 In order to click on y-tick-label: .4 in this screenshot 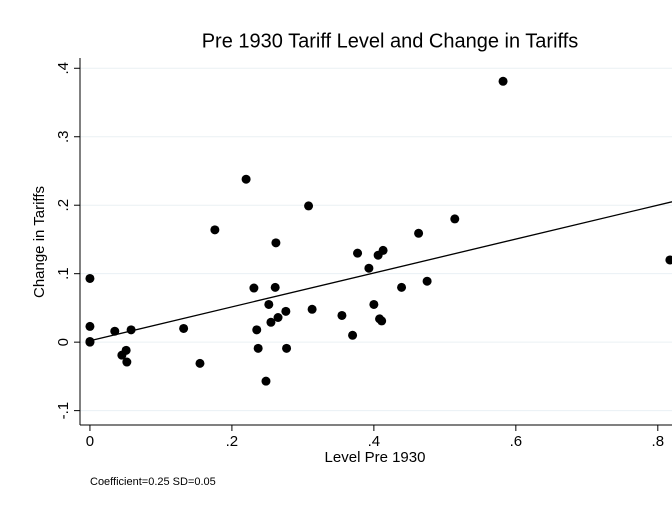, I will do `click(63, 68)`.